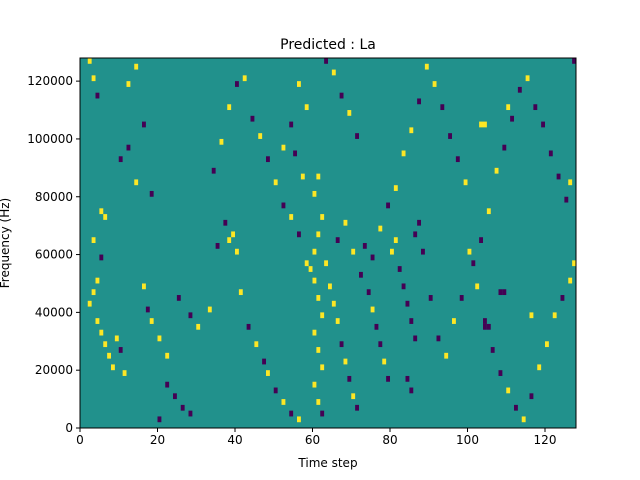  Describe the element at coordinates (50, 81) in the screenshot. I see `y-tick-label: 120000` at that location.